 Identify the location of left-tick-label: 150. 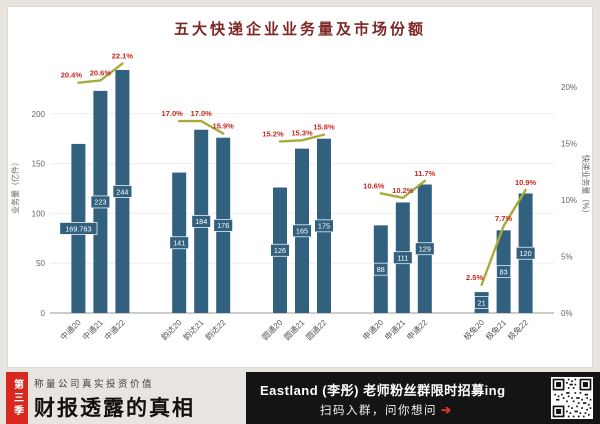
(39, 164).